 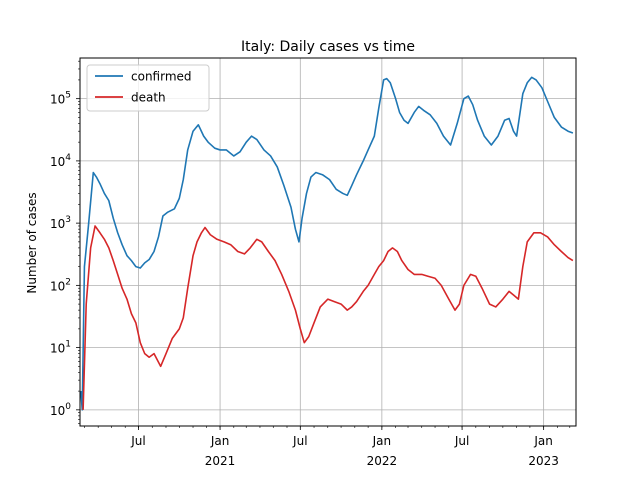 What do you see at coordinates (220, 461) in the screenshot?
I see `x-tick-sublabel: 2021` at bounding box center [220, 461].